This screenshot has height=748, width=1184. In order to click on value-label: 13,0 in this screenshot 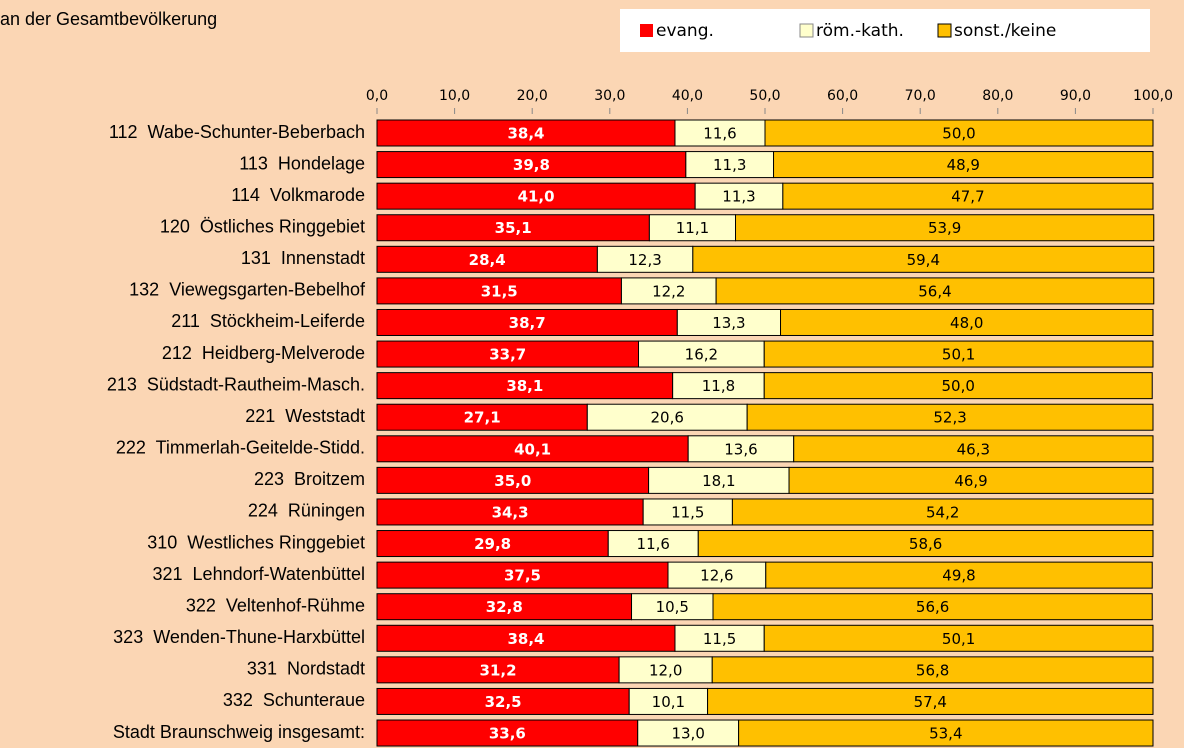, I will do `click(687, 734)`.